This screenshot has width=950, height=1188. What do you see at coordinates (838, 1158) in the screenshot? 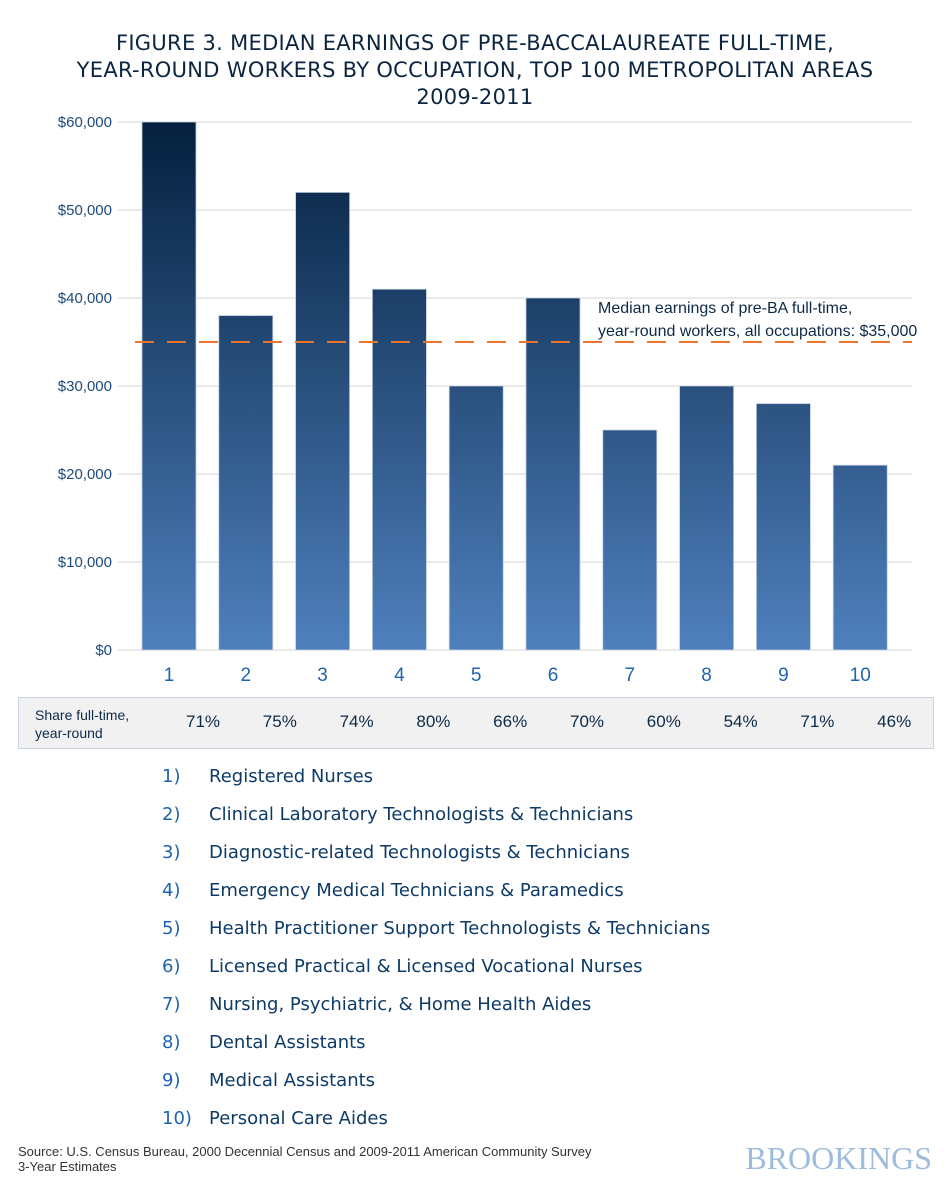
I see `brookings-logo: BROOKINGS` at bounding box center [838, 1158].